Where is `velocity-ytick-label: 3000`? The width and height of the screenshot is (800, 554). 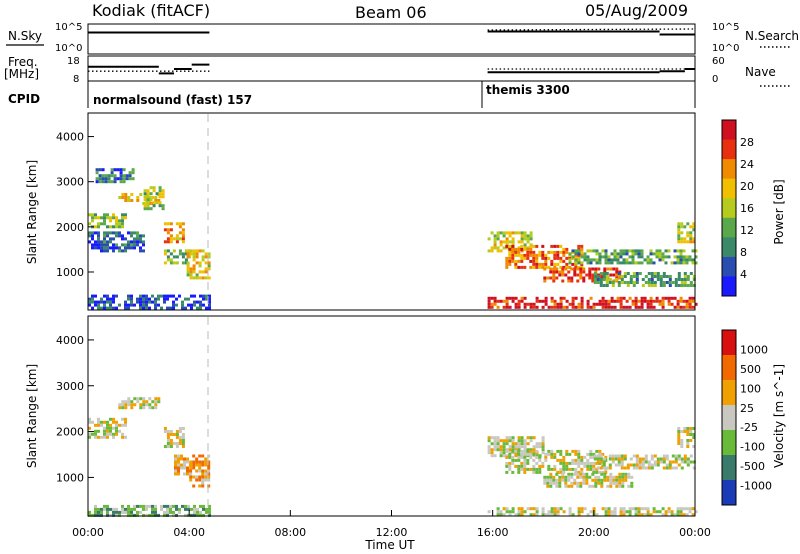
velocity-ytick-label: 3000 is located at coordinates (70, 386).